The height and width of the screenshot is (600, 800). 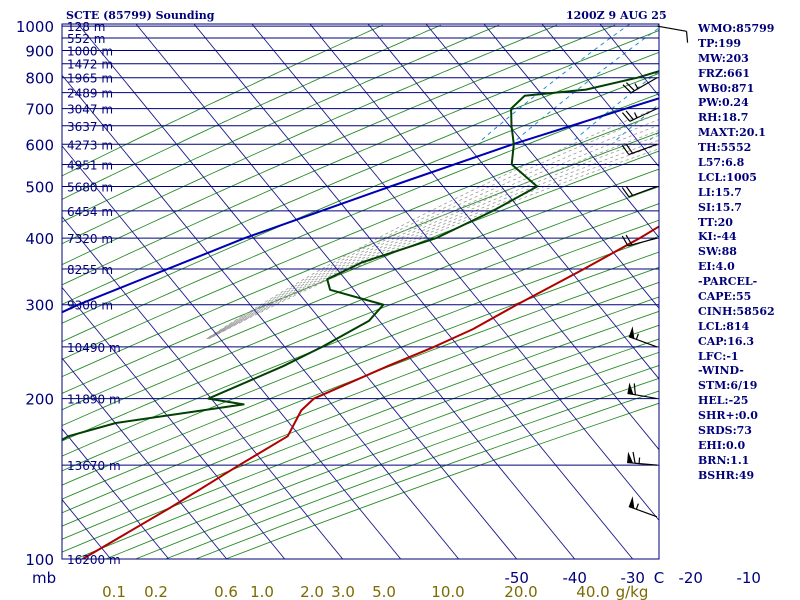 What do you see at coordinates (726, 88) in the screenshot?
I see `sounding-index: WB0:871` at bounding box center [726, 88].